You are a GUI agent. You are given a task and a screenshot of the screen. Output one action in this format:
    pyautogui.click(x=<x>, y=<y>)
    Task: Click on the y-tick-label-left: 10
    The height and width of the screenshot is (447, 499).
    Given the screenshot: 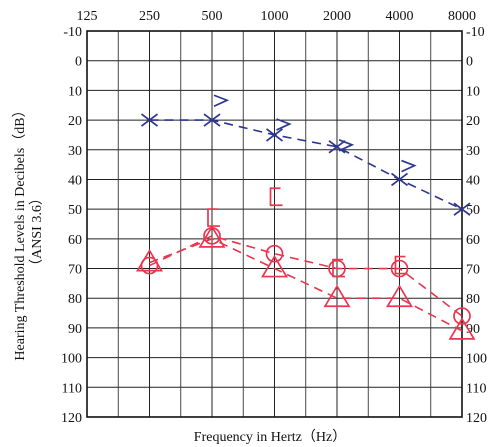 What is the action you would take?
    pyautogui.click(x=75, y=91)
    